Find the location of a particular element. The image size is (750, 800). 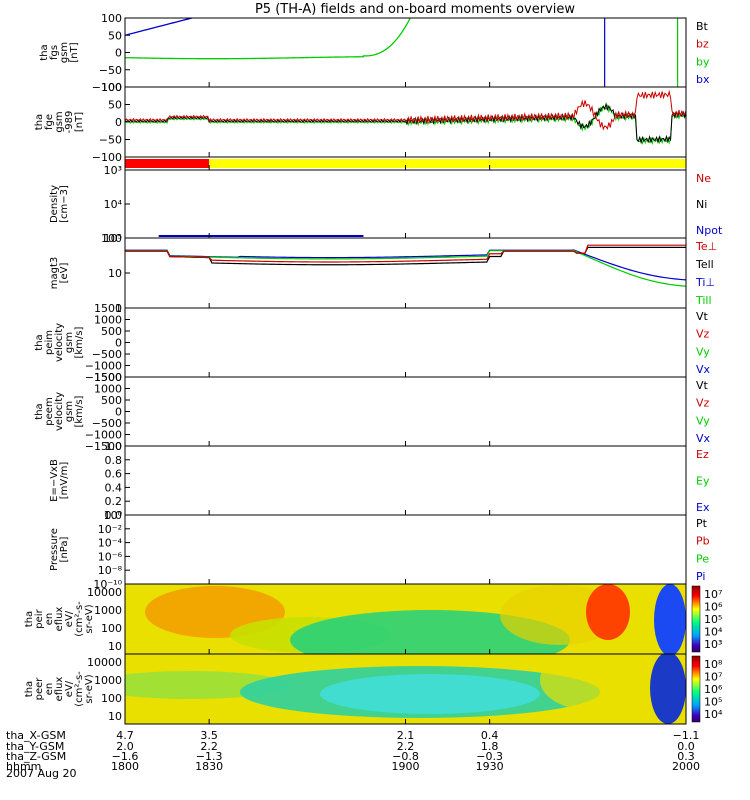

legend-entry: Tell is located at coordinates (704, 264).